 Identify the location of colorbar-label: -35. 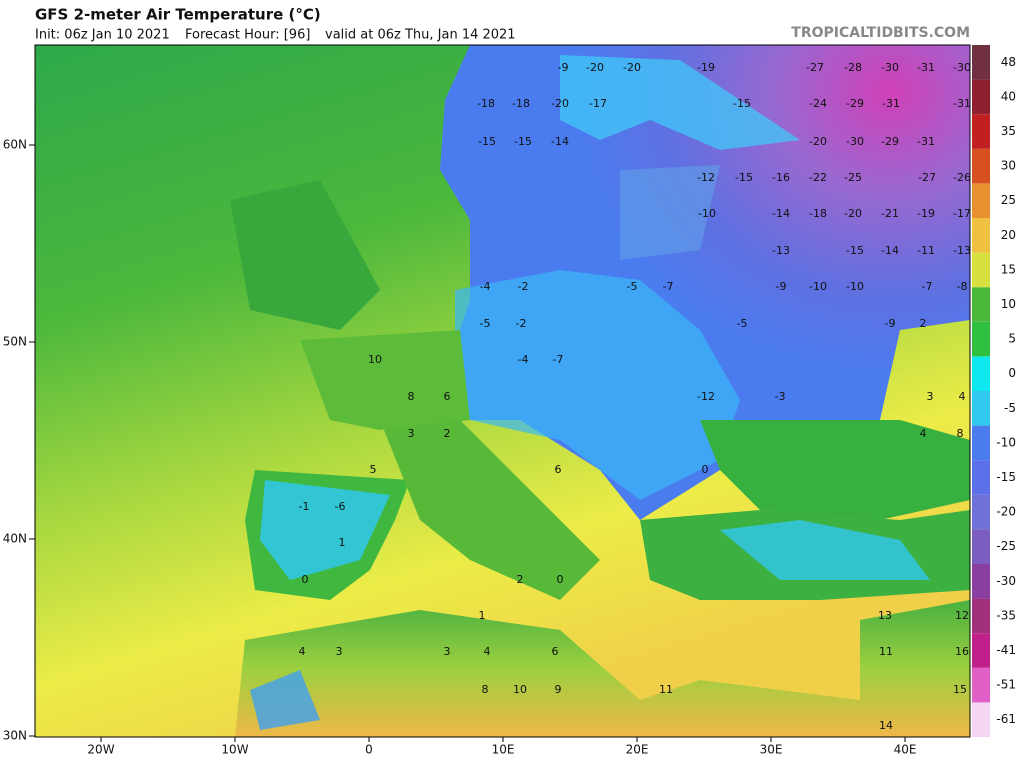
(1006, 615).